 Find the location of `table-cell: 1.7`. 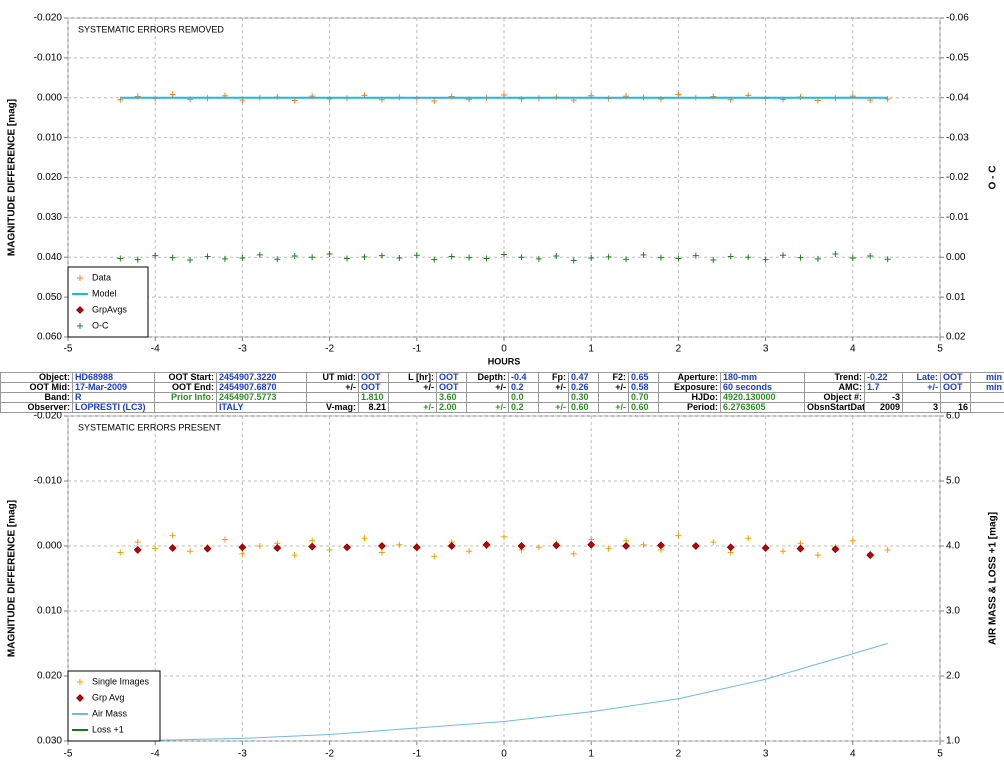

table-cell: 1.7 is located at coordinates (883, 387).